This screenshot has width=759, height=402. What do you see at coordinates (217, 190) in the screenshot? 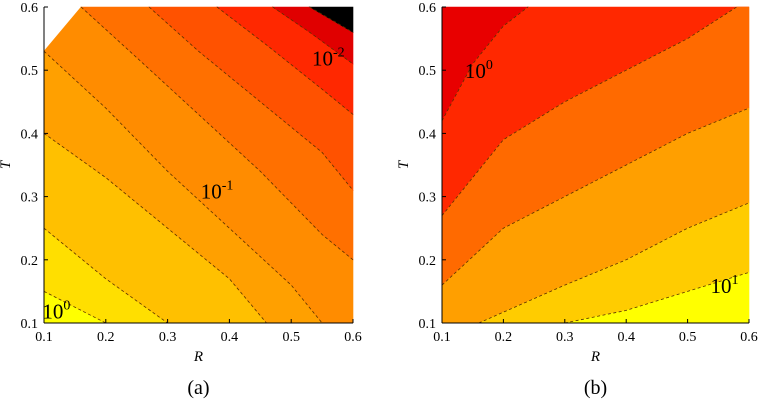
I see `contour-label: 10-1` at bounding box center [217, 190].